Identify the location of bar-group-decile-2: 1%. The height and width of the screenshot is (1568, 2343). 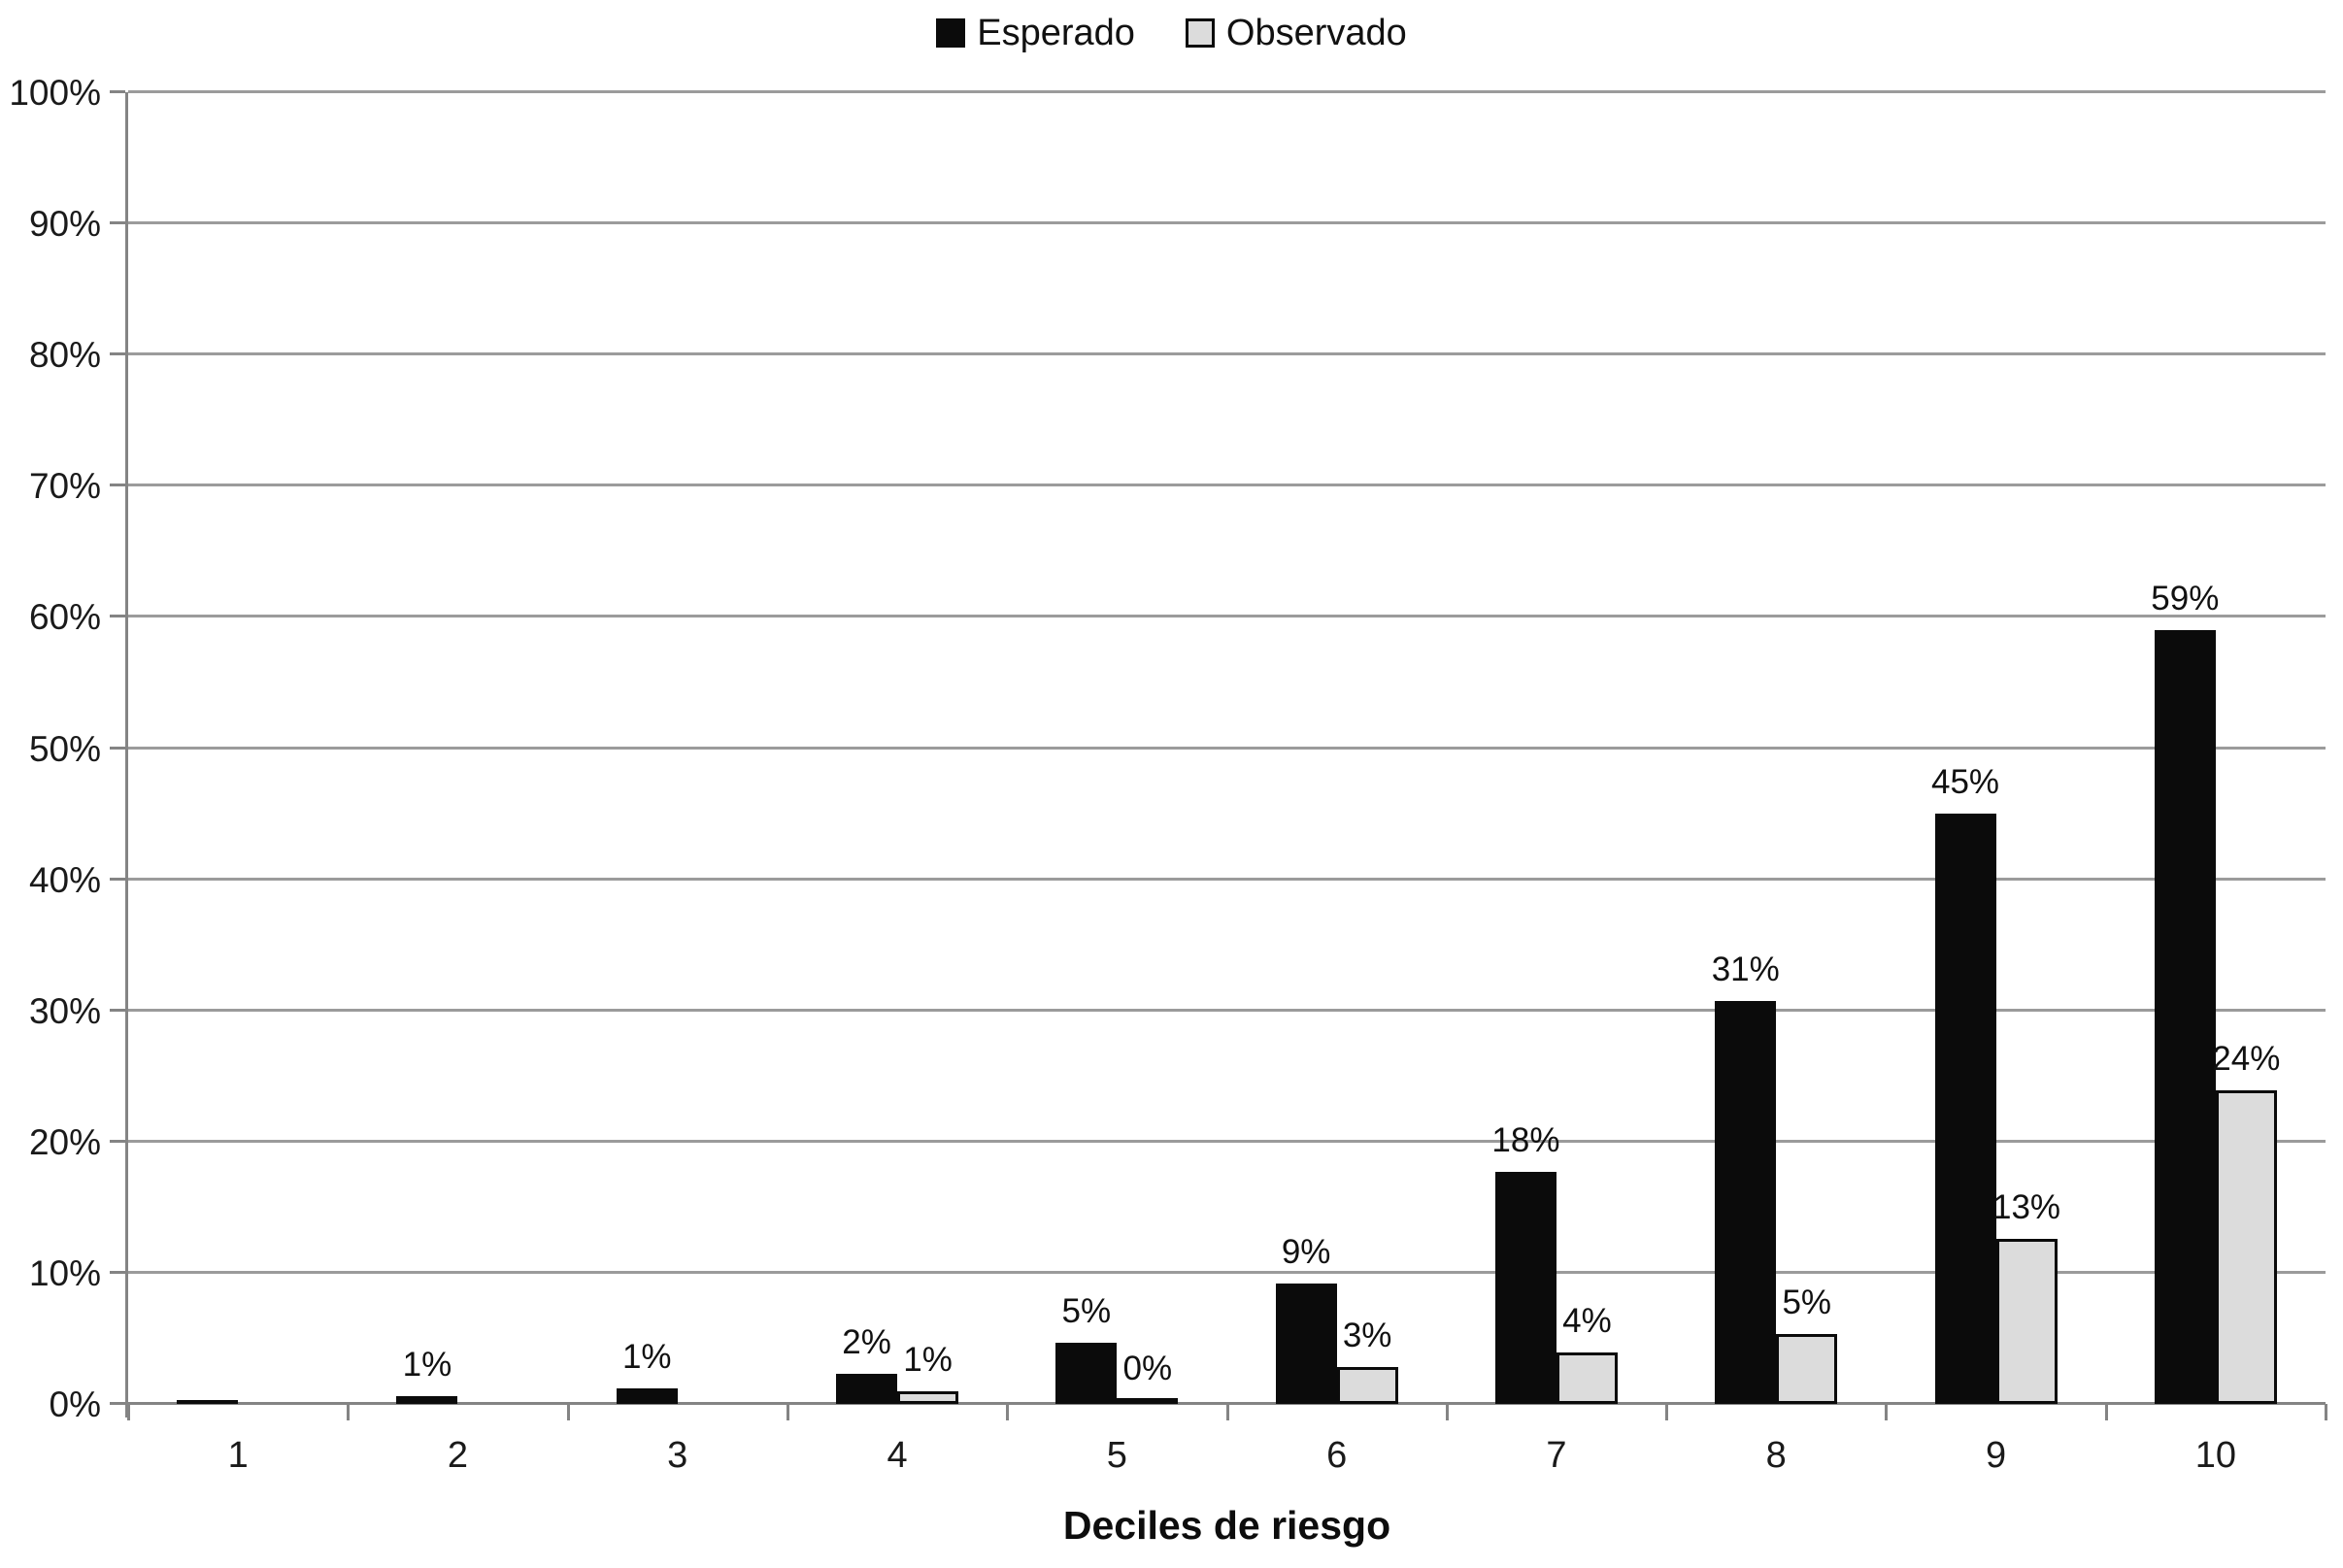
(457, 748).